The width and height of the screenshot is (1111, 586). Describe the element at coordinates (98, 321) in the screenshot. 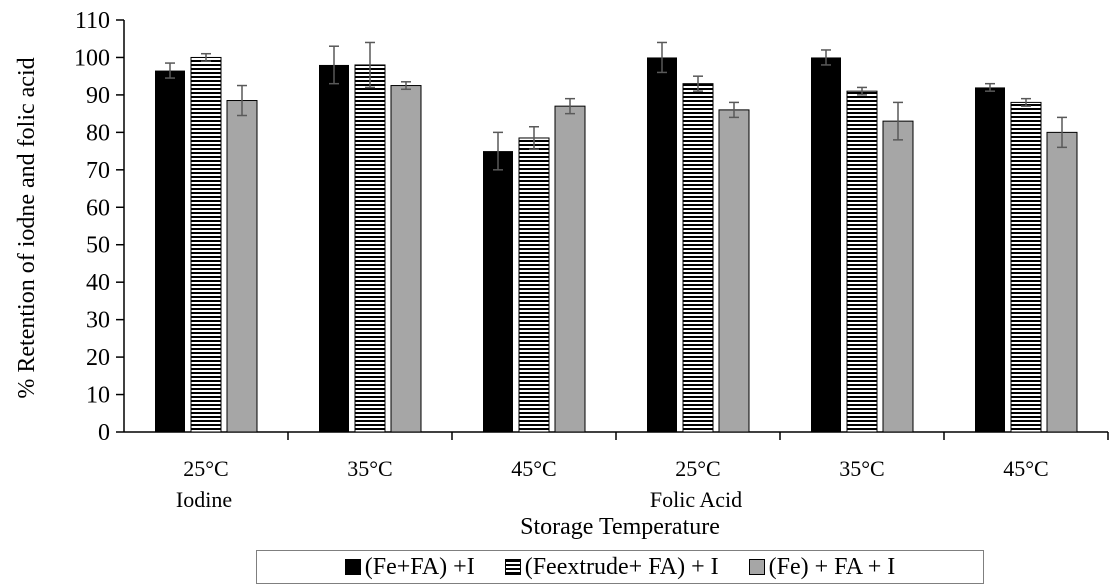

I see `y-tick-label: 30` at that location.